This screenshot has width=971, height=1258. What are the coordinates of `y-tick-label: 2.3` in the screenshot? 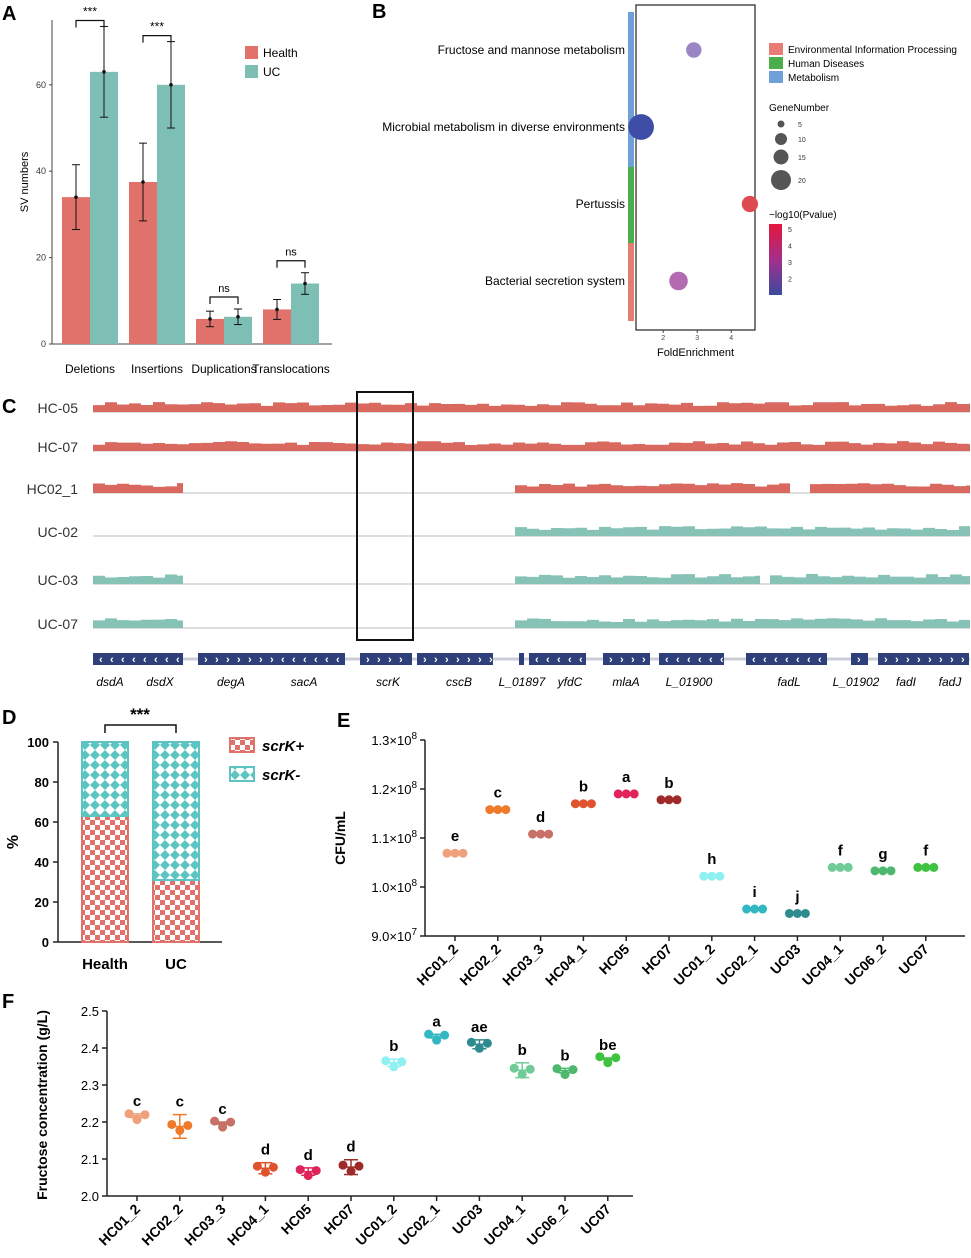 It's located at (90, 1085).